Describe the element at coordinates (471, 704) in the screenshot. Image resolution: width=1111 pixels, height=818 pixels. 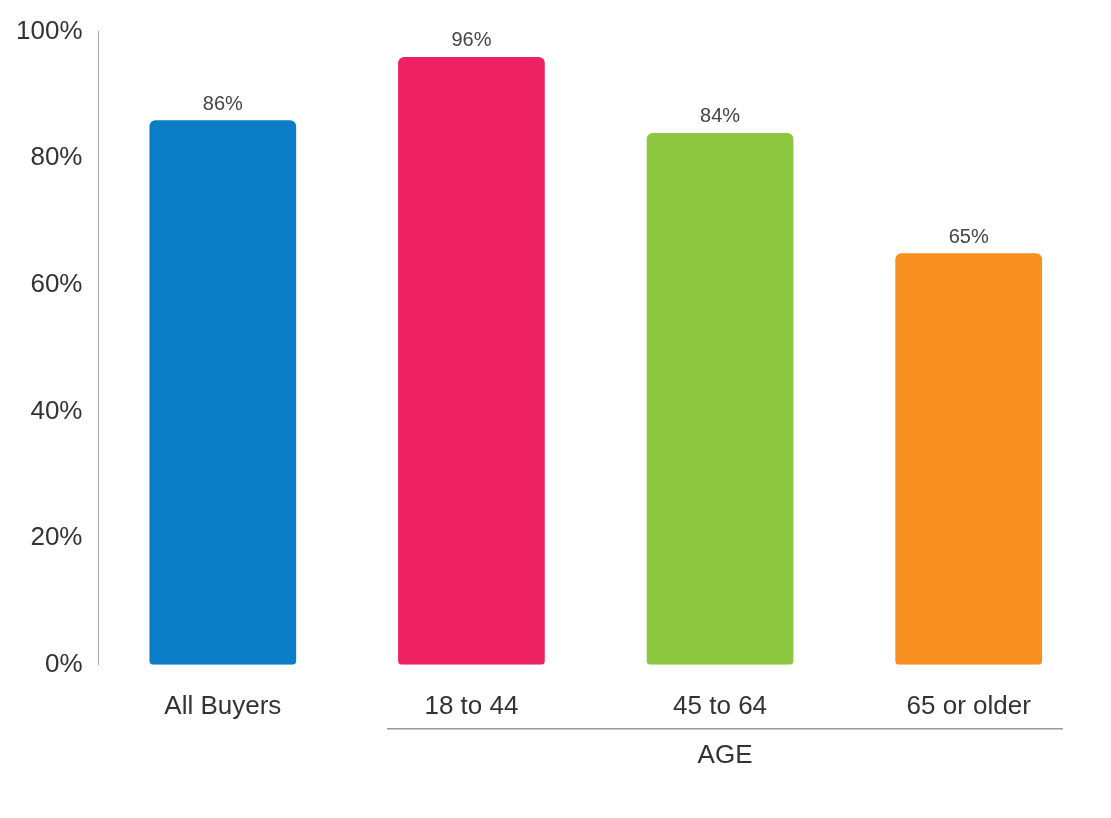
I see `x-tick-label: 18 to 44` at that location.